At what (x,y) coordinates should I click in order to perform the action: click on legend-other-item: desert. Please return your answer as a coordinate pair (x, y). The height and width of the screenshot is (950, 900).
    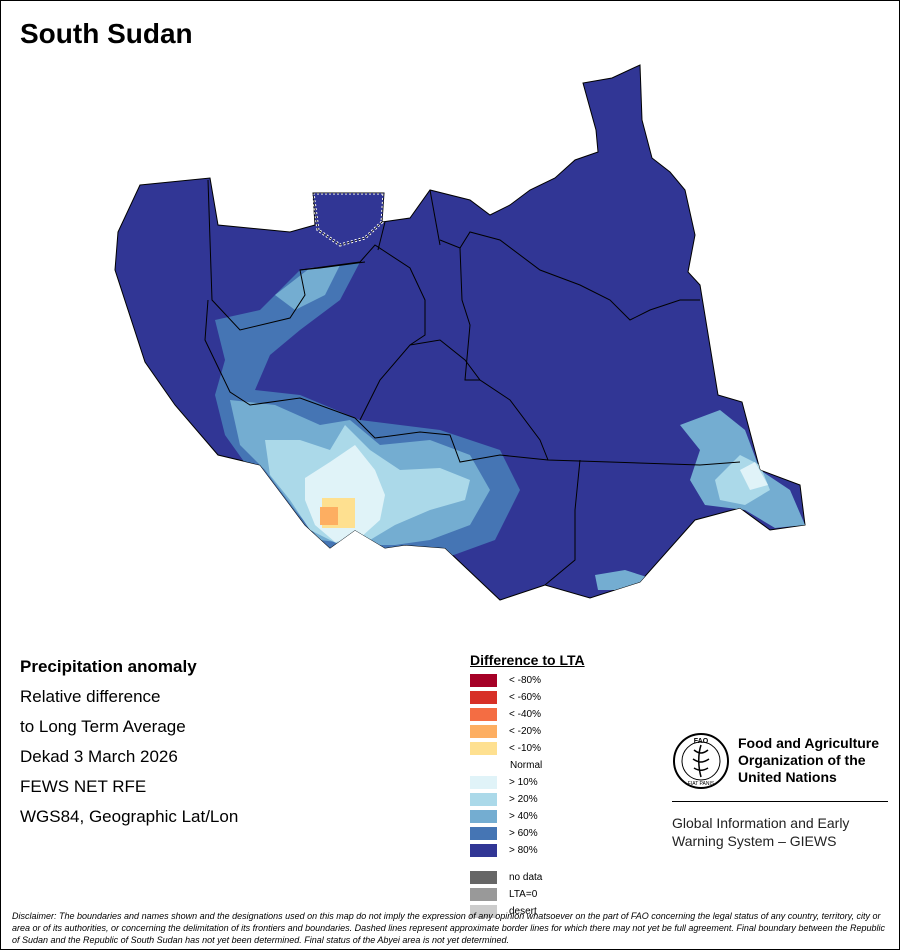
    Looking at the image, I should click on (527, 911).